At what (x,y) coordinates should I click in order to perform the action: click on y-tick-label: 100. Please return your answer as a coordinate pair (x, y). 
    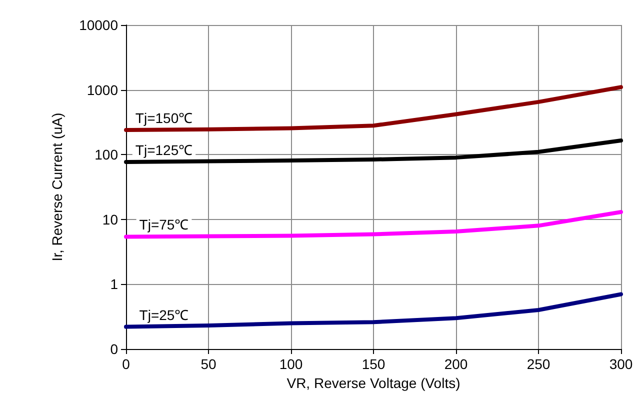
    Looking at the image, I should click on (106, 154).